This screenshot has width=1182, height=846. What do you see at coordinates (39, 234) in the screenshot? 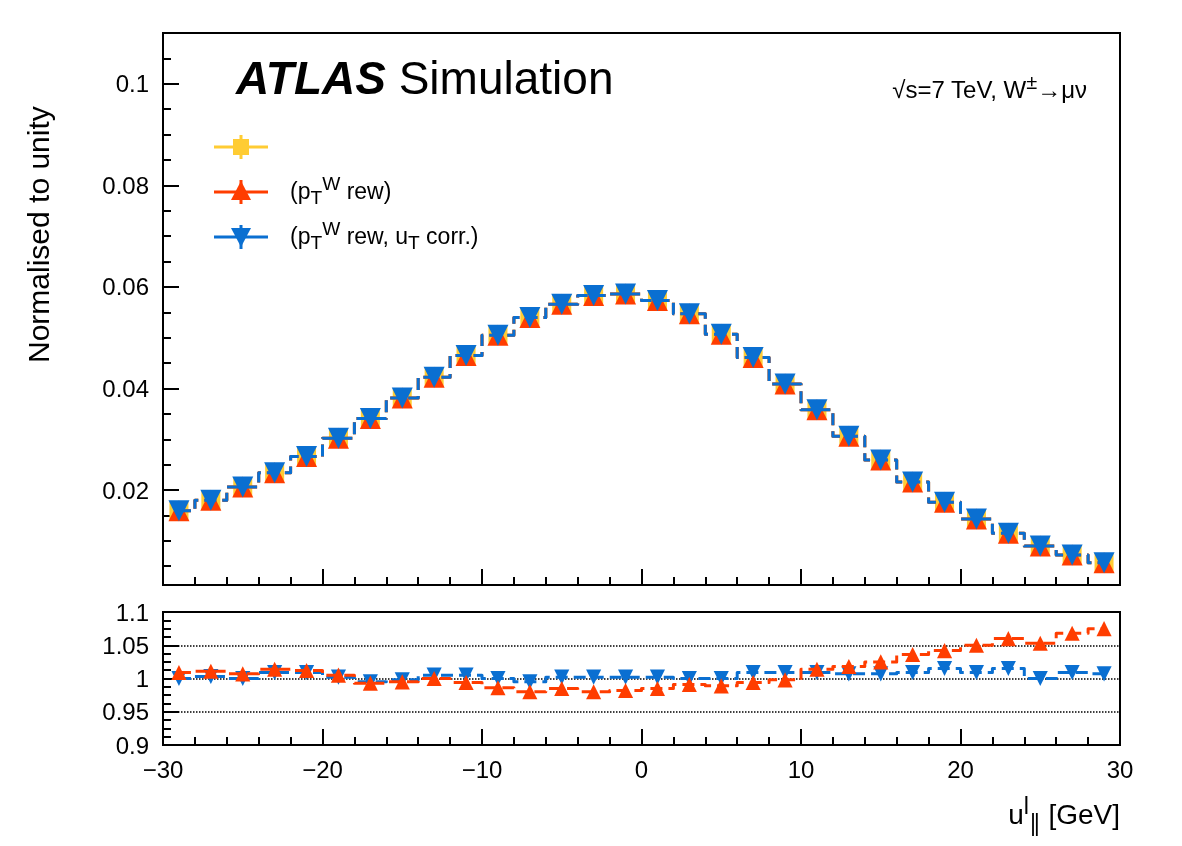
I see `y-axis-title: Normalised to unity` at bounding box center [39, 234].